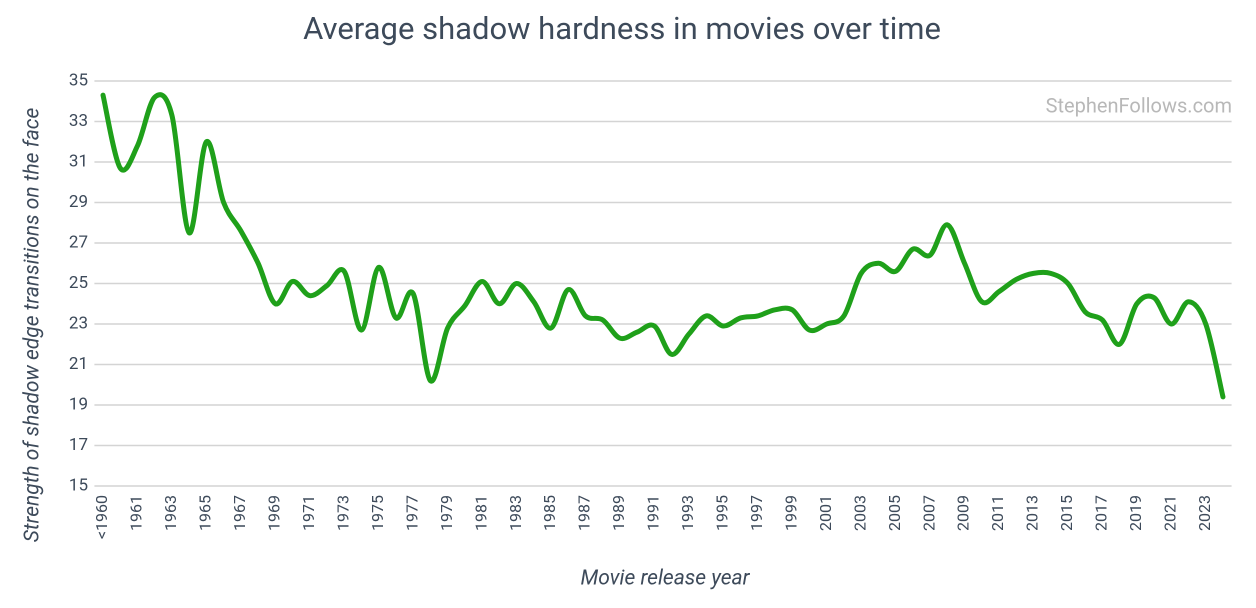 The image size is (1256, 608). I want to click on x-tick-label: 1971, so click(308, 513).